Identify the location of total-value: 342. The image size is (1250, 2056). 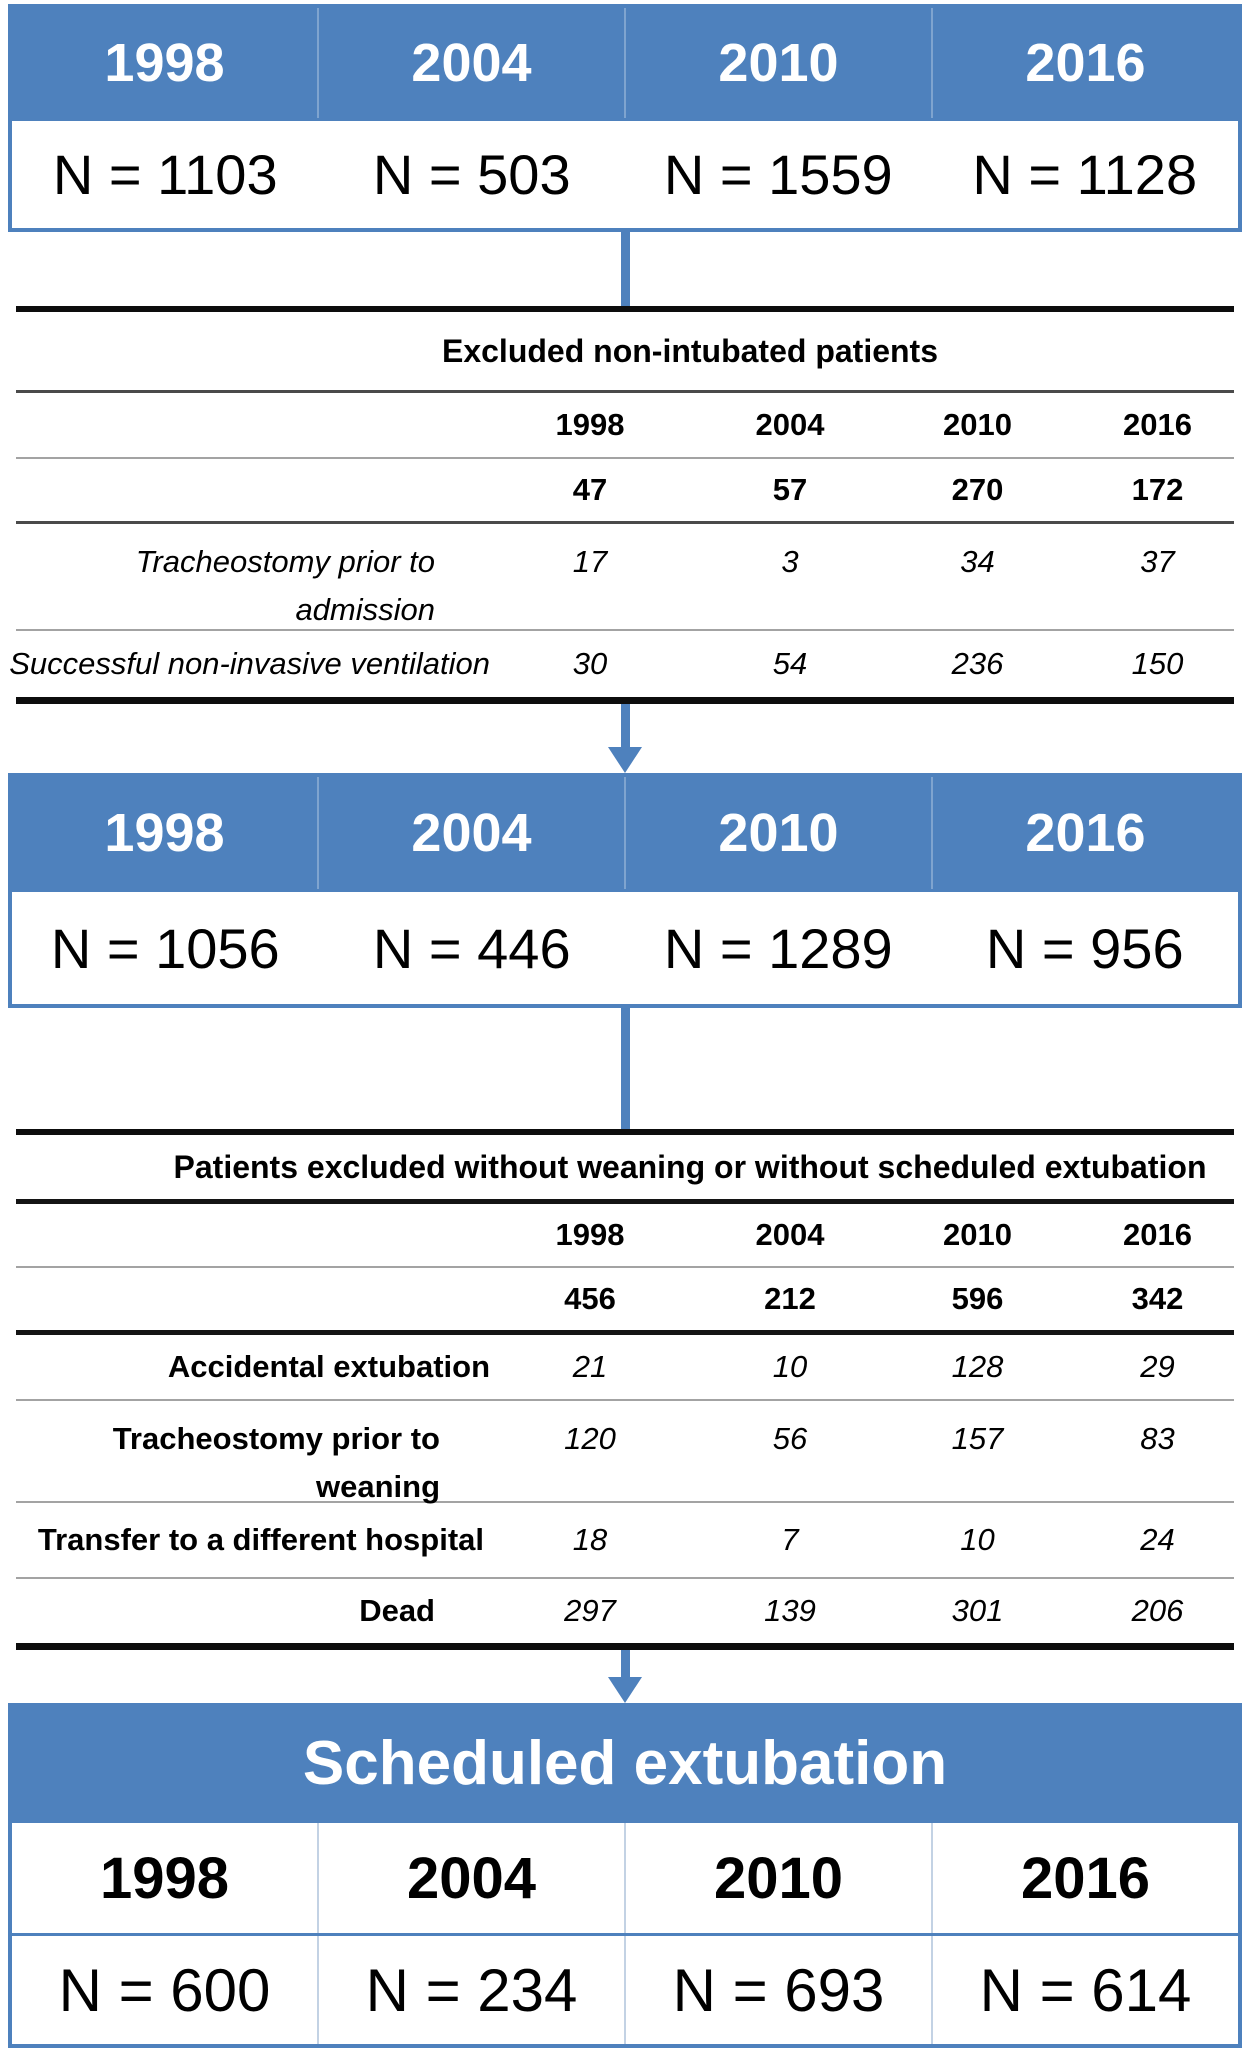
(1157, 1298).